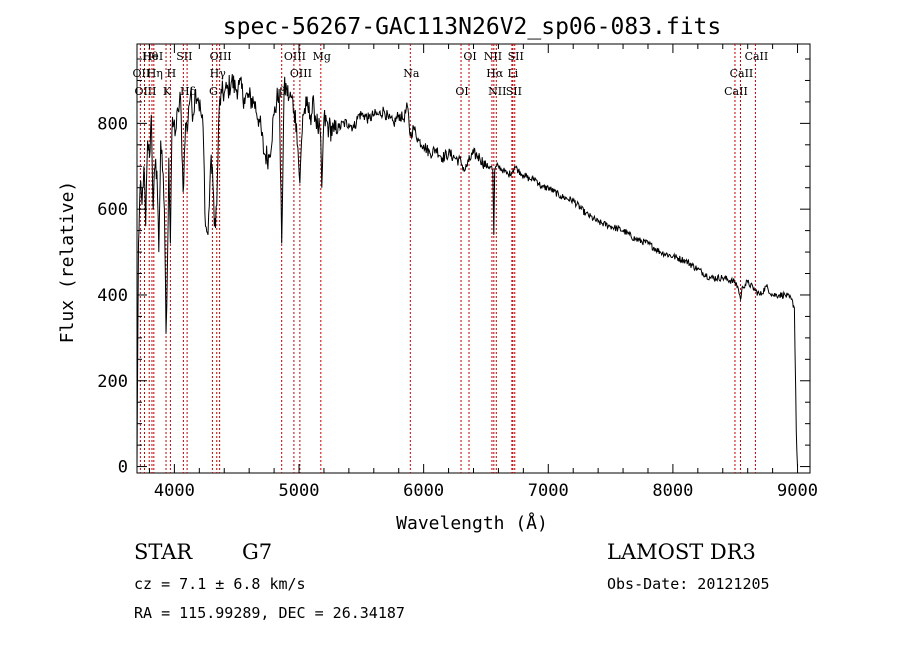 This screenshot has height=649, width=900. I want to click on y-axis-label: Flux (relative), so click(67, 262).